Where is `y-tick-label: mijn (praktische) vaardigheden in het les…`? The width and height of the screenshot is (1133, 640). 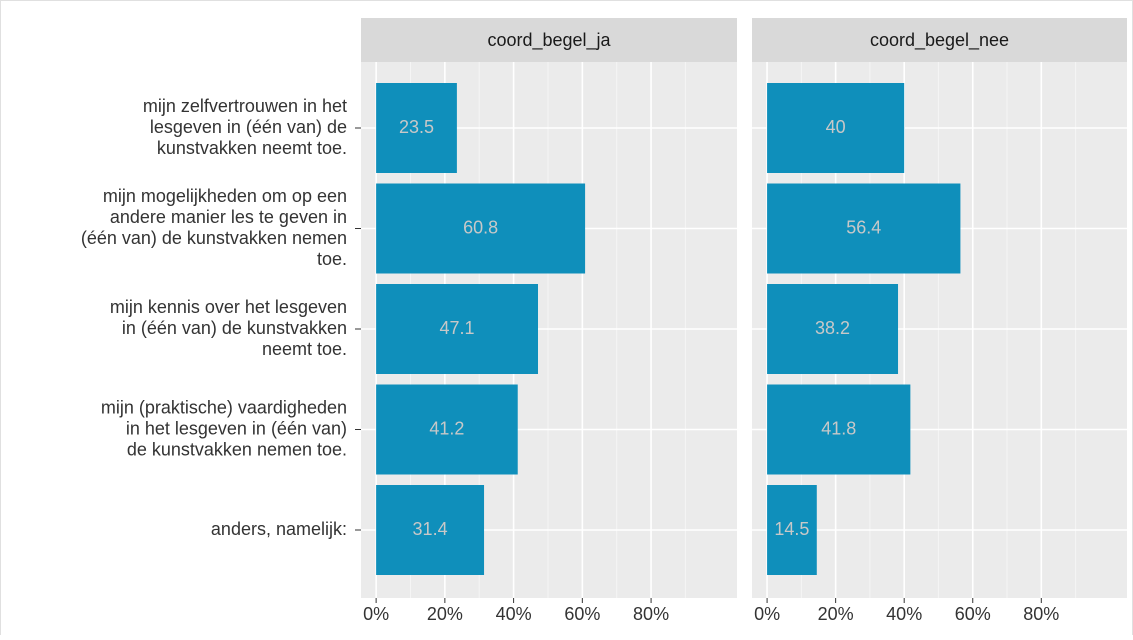 y-tick-label: mijn (praktische) vaardigheden in het les… is located at coordinates (224, 428).